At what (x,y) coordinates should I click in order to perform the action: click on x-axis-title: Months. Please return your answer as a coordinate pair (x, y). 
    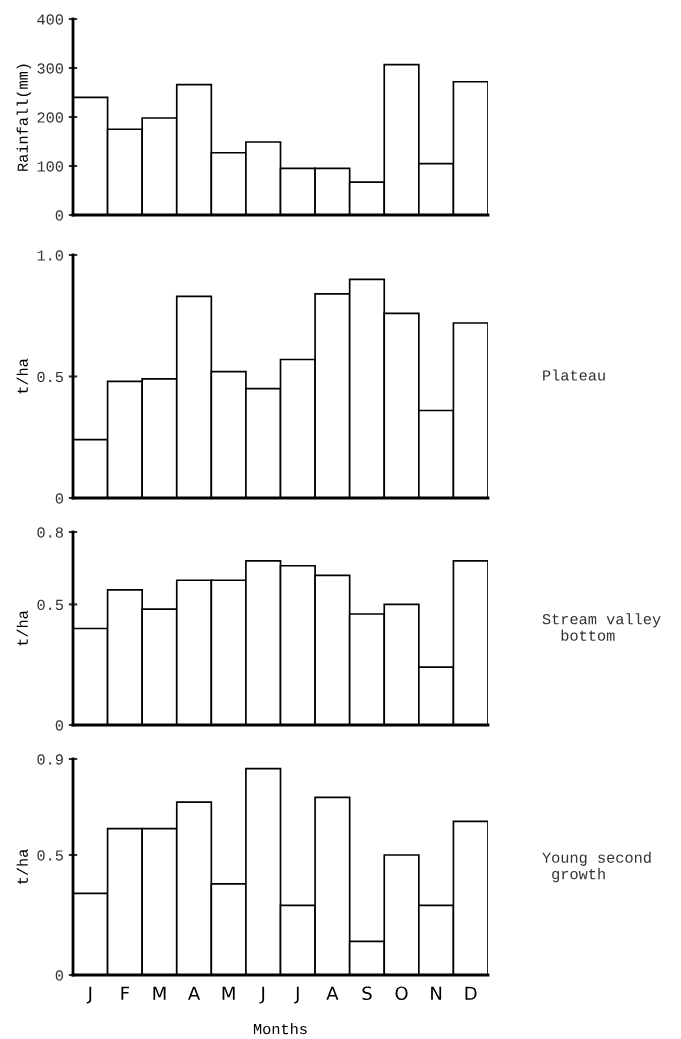
    Looking at the image, I should click on (280, 1029).